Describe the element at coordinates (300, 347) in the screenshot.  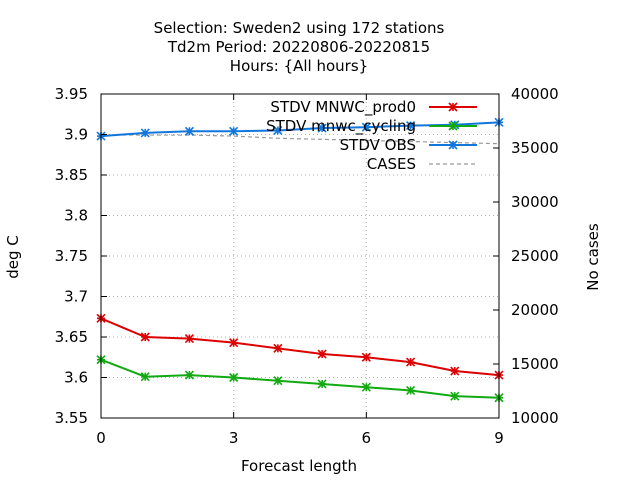
I see `series-line-stdv-mnwc-prod0` at that location.